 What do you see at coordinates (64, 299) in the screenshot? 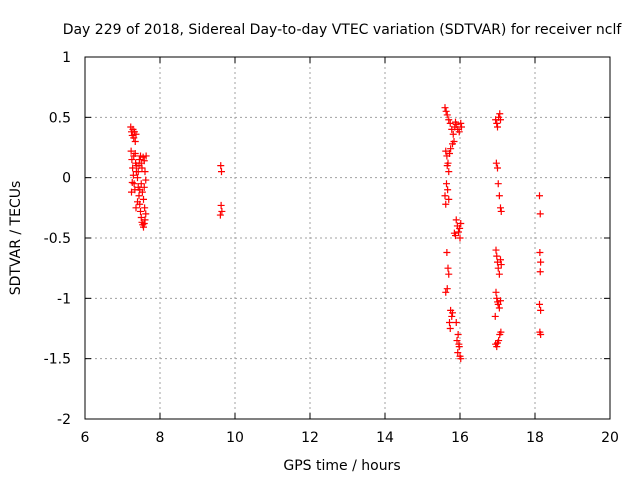
I see `y-tick-label: -1` at bounding box center [64, 299].